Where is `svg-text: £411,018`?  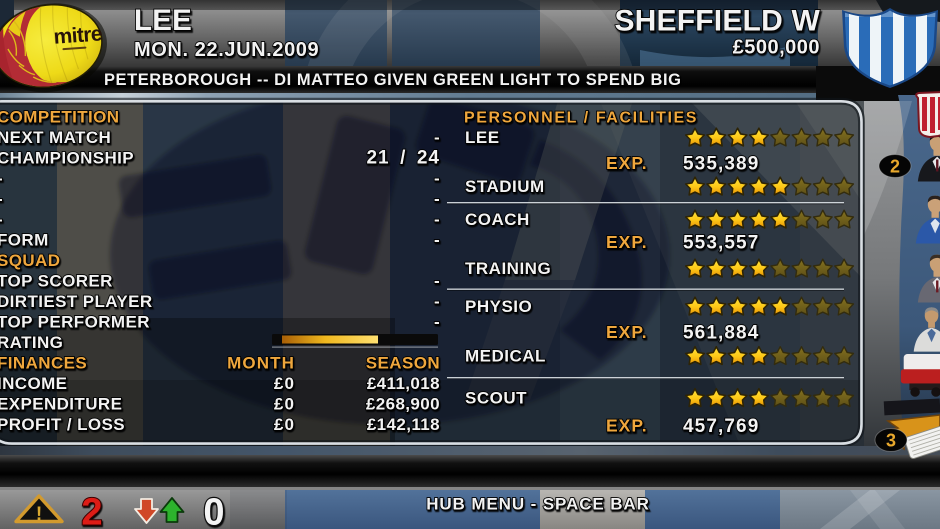
svg-text: £411,018 is located at coordinates (403, 383).